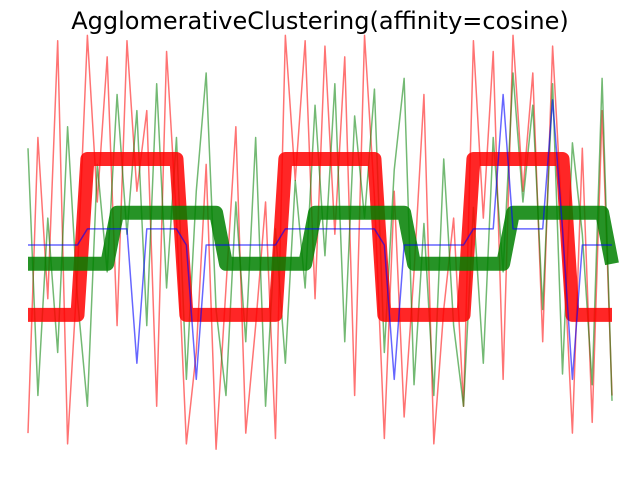  Describe the element at coordinates (323, 238) in the screenshot. I see `series-line` at that location.